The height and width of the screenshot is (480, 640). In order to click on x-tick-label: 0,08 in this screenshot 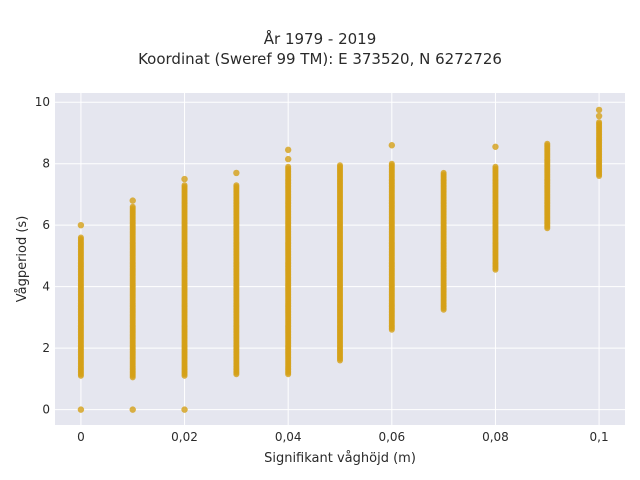, I will do `click(495, 437)`.